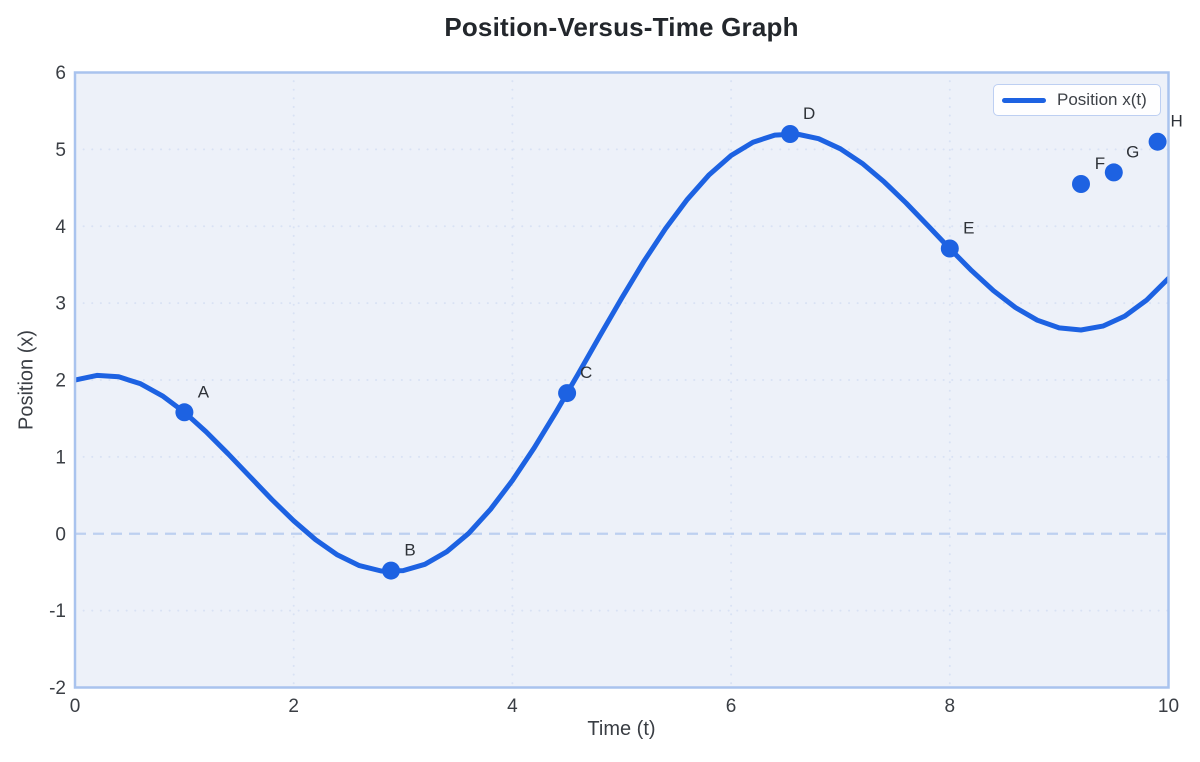 This screenshot has width=1200, height=762. I want to click on data-point-H, so click(1157, 141).